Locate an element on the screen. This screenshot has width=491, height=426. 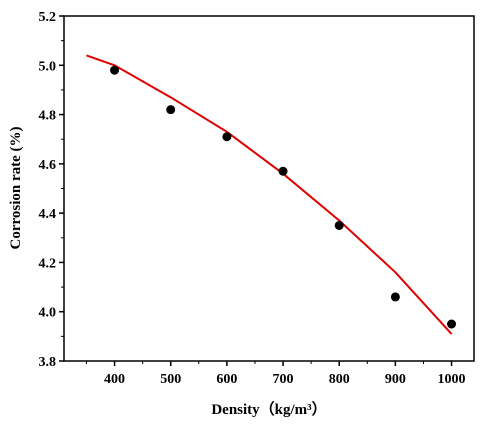
y-tick-label: 5.0 is located at coordinates (48, 66).